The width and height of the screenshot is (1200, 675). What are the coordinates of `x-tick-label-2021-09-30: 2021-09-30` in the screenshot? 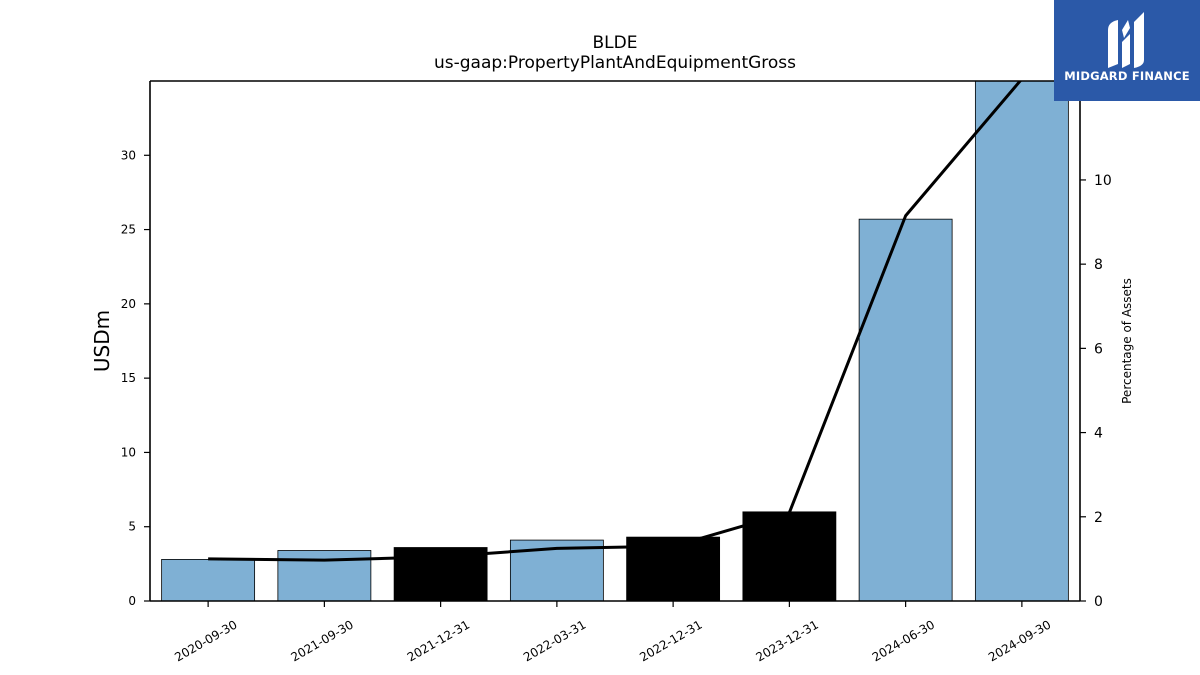 It's located at (321, 640).